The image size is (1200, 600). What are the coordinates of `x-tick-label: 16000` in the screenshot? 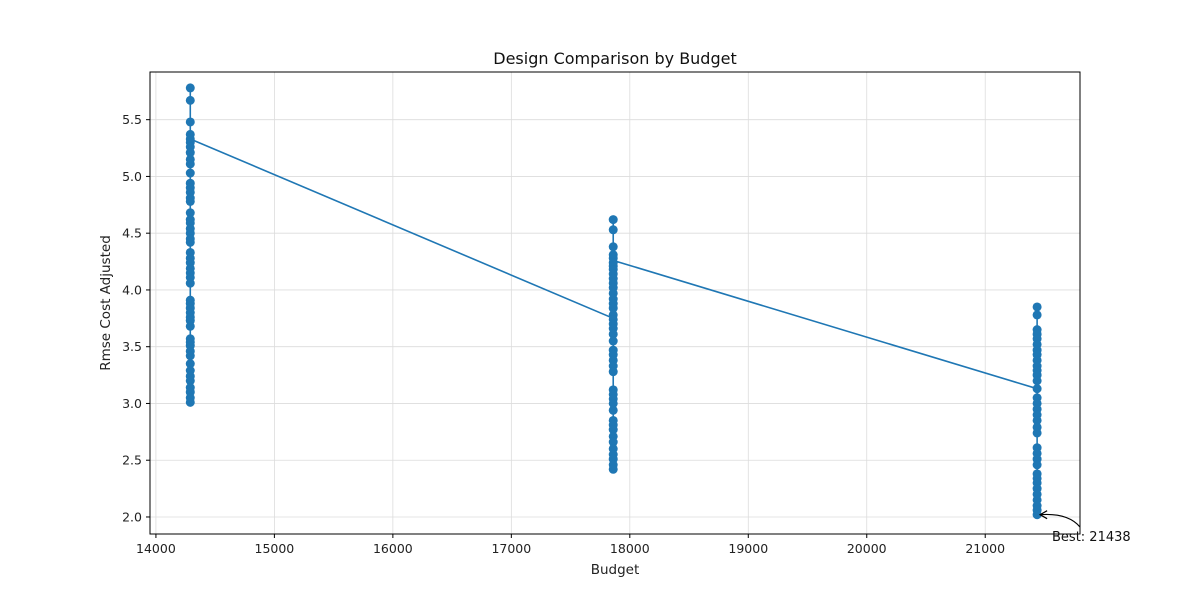 It's located at (393, 548).